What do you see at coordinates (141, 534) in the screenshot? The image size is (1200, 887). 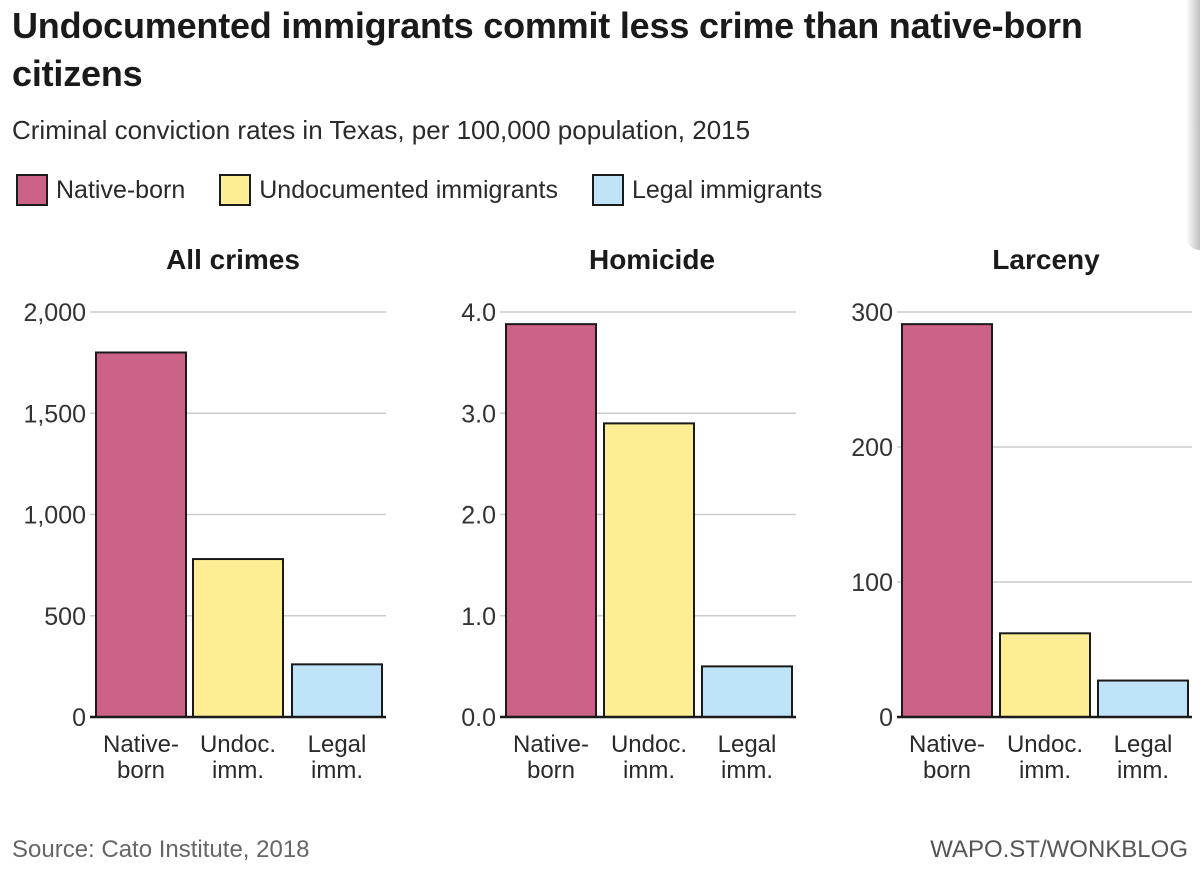 I see `bar-all-crimes-native-born` at bounding box center [141, 534].